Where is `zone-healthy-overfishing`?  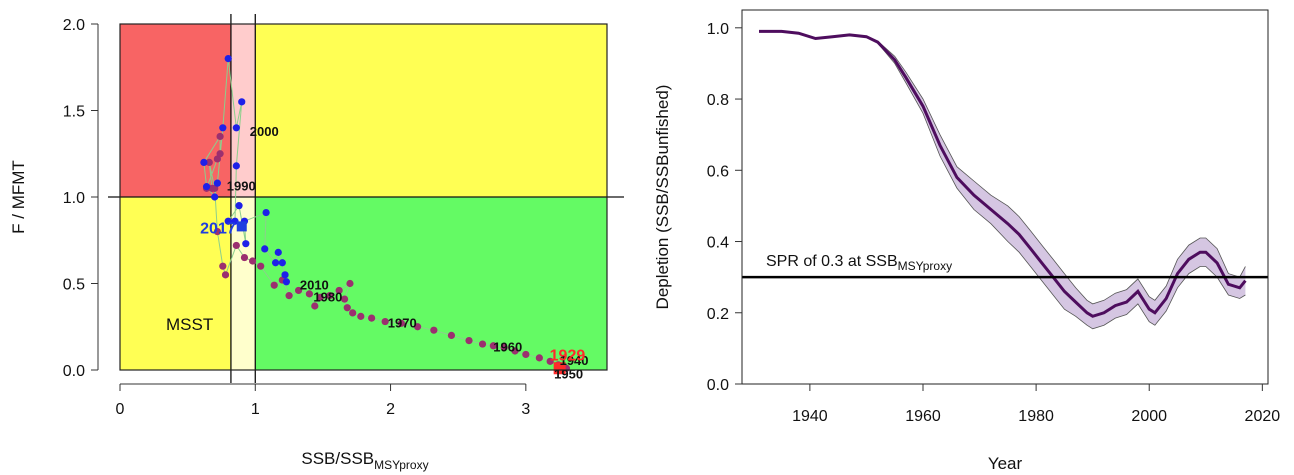 zone-healthy-overfishing is located at coordinates (431, 110).